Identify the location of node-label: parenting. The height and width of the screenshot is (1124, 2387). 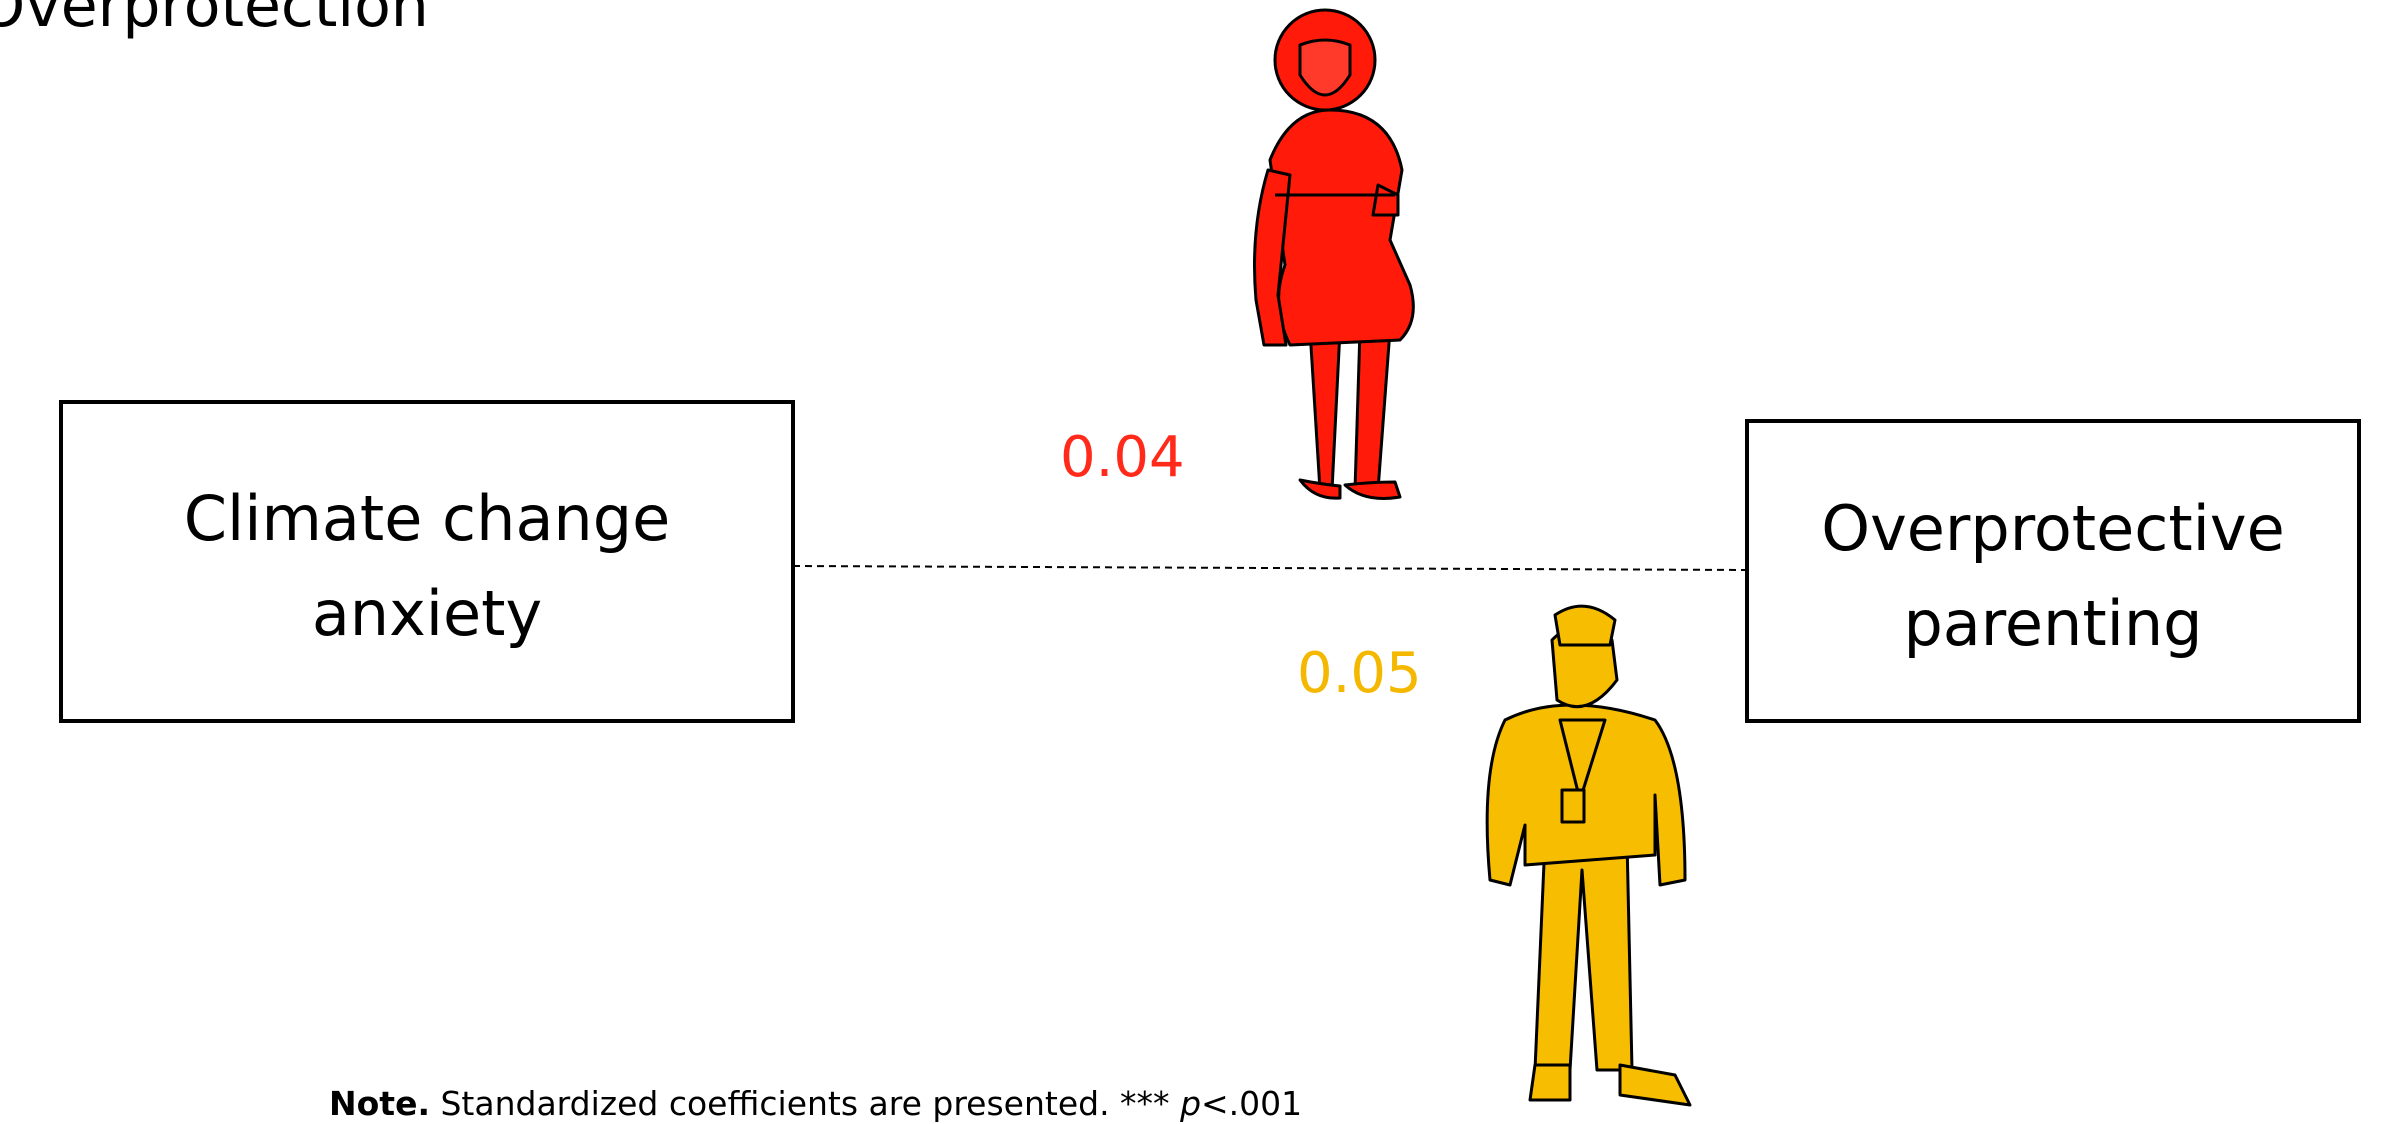
(2052, 623).